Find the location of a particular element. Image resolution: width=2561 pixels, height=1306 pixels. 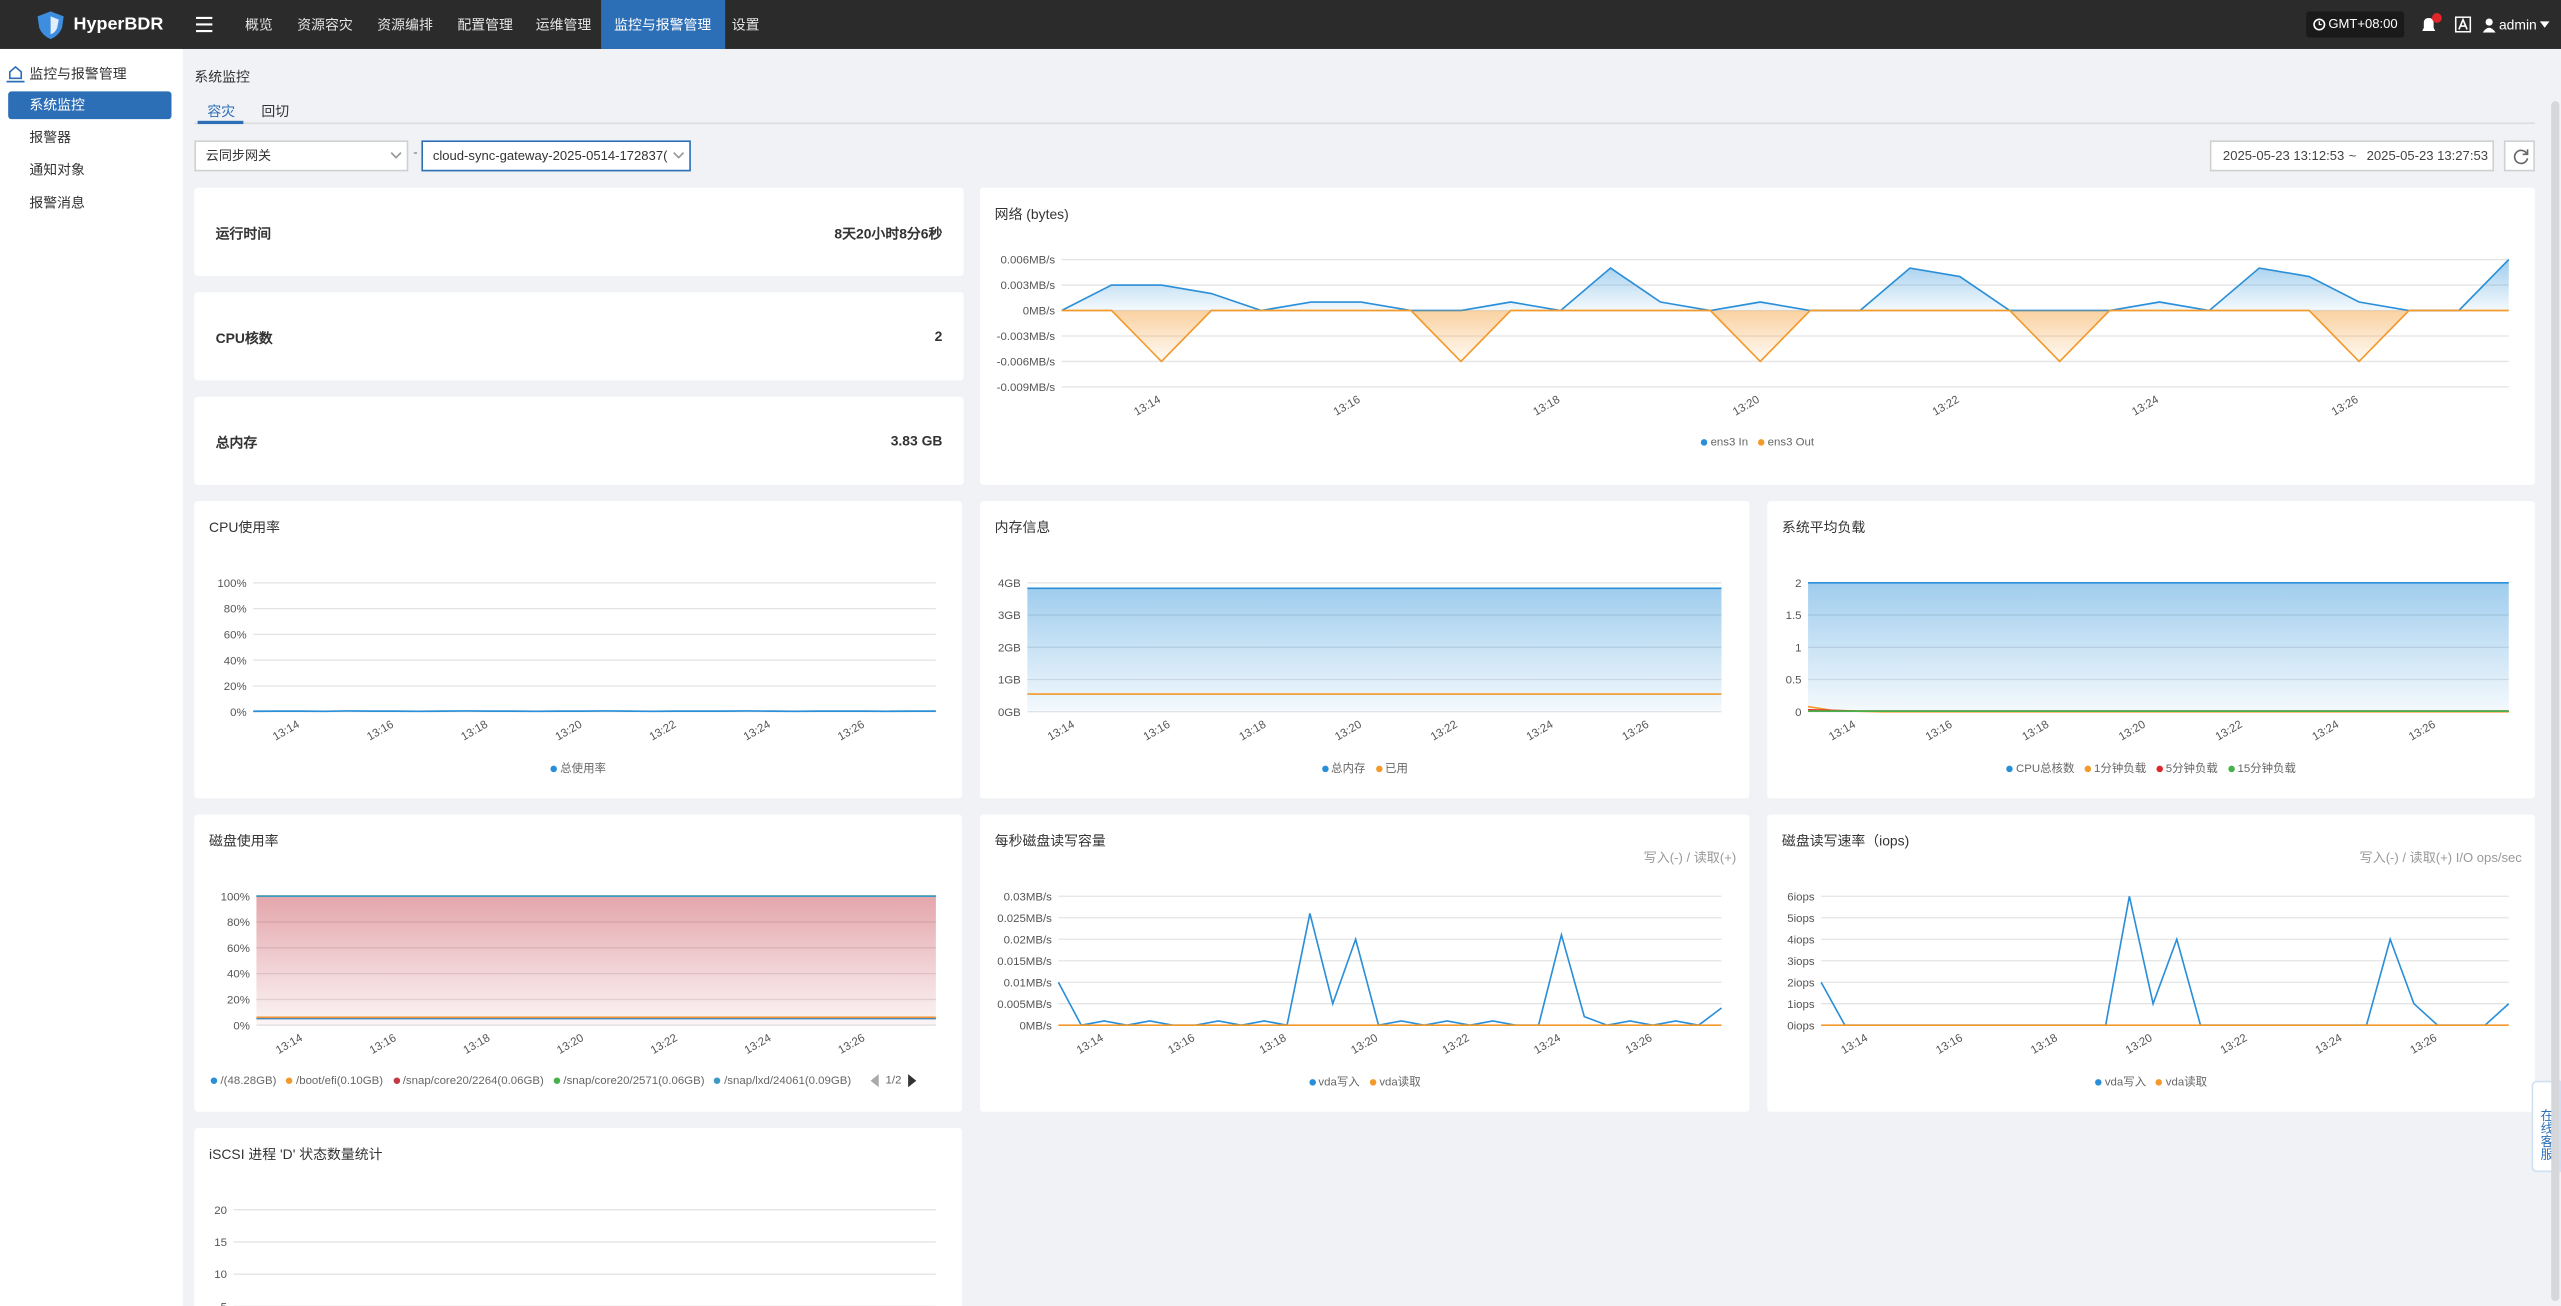

legend: vda写入 vda读取 is located at coordinates (2151, 1082).